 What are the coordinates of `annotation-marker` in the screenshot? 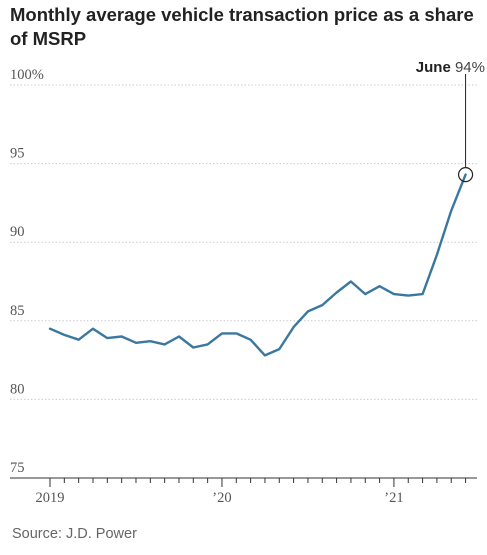 It's located at (465, 175).